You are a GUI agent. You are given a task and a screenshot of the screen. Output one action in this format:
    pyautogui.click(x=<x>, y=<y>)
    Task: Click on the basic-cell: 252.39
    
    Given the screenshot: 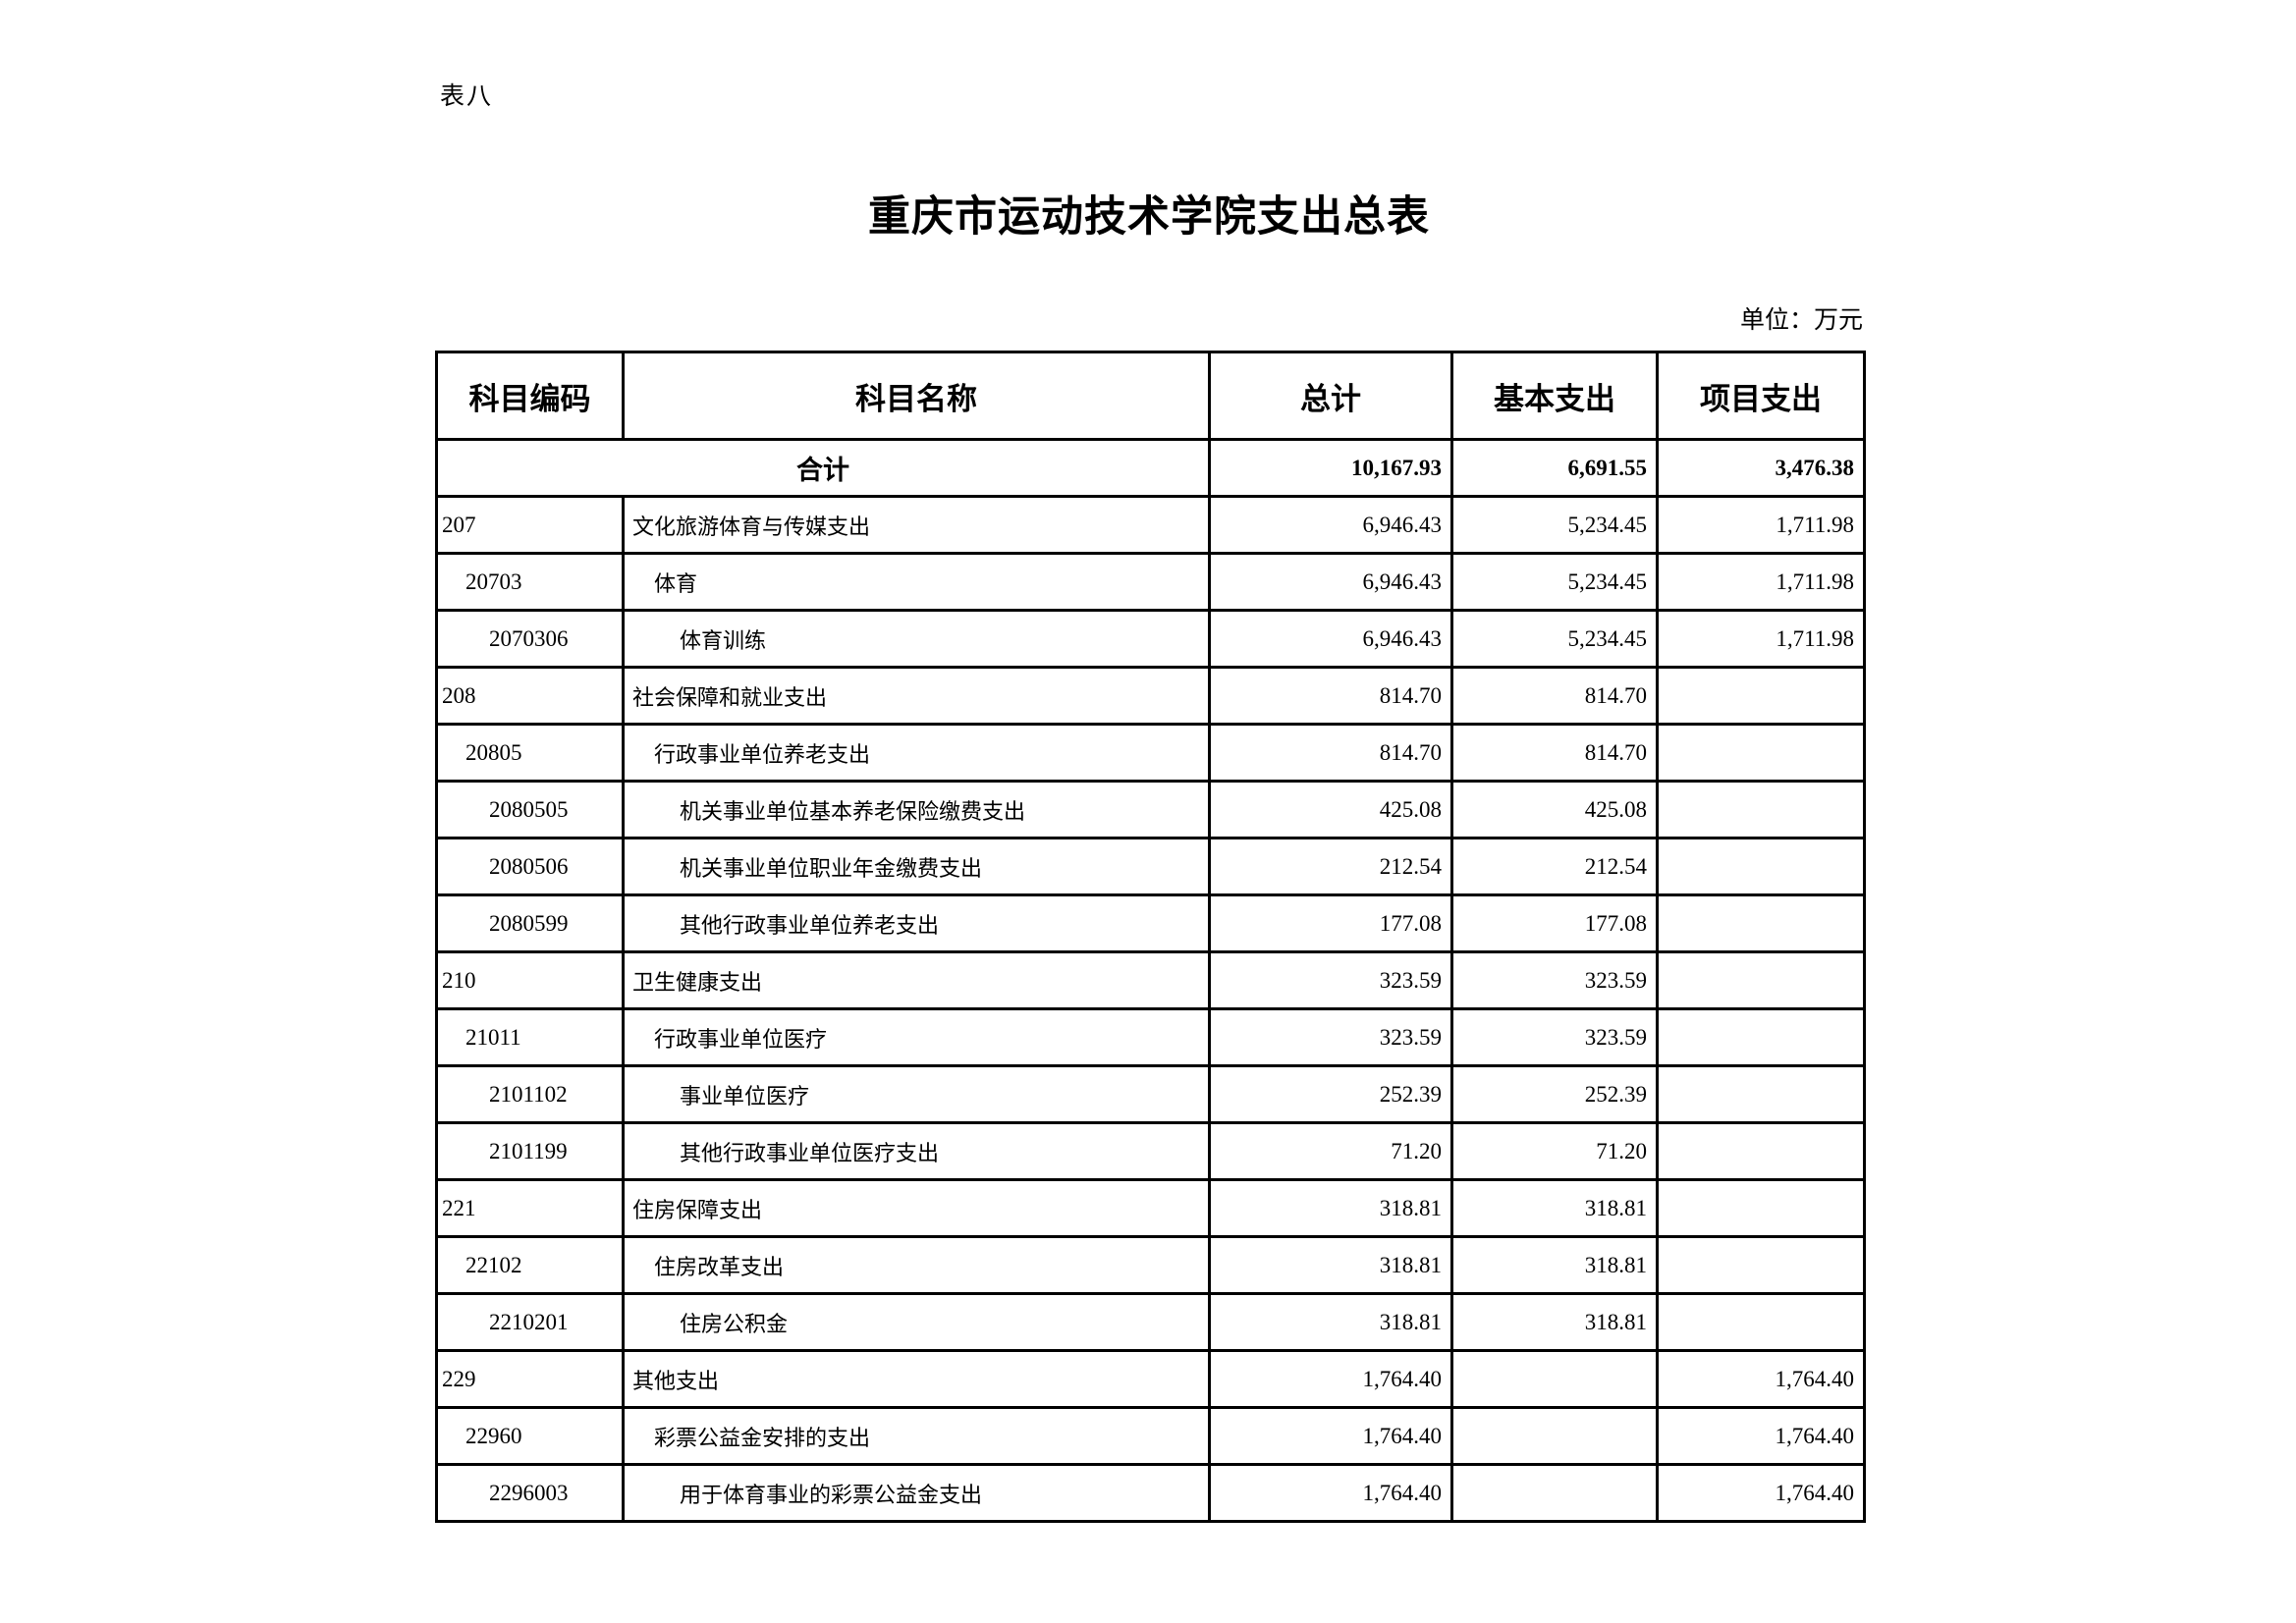 What is the action you would take?
    pyautogui.click(x=1554, y=1094)
    